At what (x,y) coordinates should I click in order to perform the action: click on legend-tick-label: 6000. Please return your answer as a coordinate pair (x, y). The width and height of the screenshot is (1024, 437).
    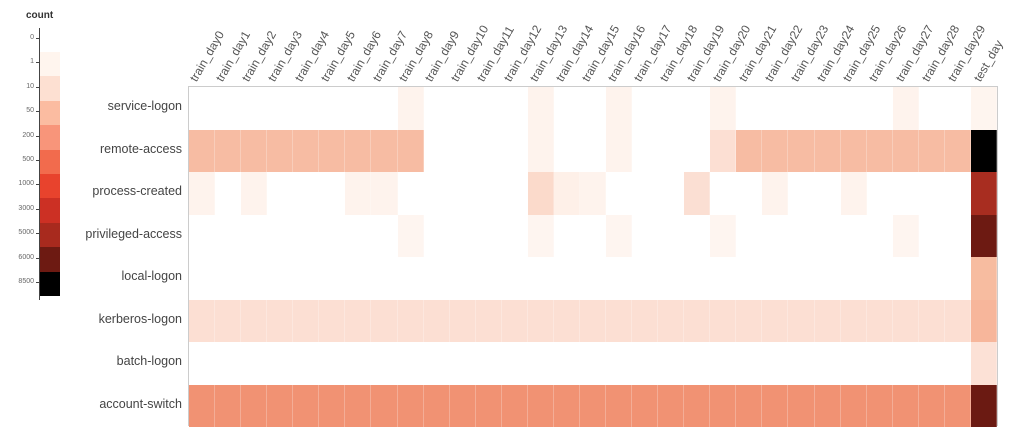
    Looking at the image, I should click on (26, 257).